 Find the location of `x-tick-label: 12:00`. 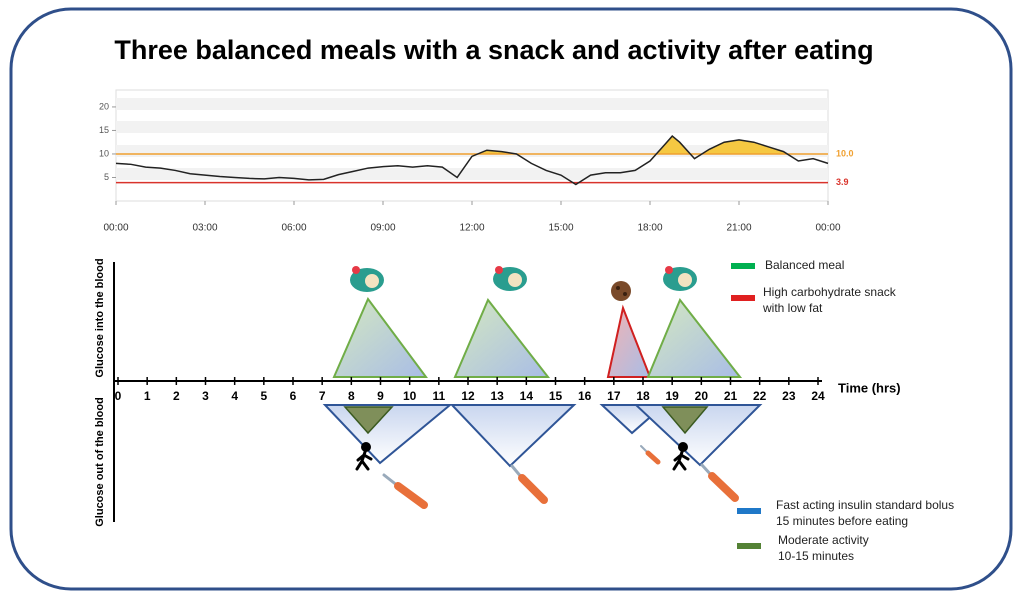

x-tick-label: 12:00 is located at coordinates (471, 228).